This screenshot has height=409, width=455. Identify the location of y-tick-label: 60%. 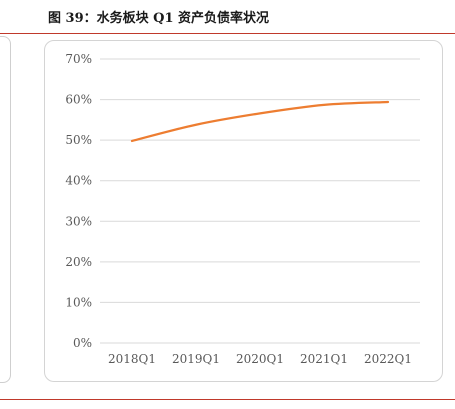
(78, 100).